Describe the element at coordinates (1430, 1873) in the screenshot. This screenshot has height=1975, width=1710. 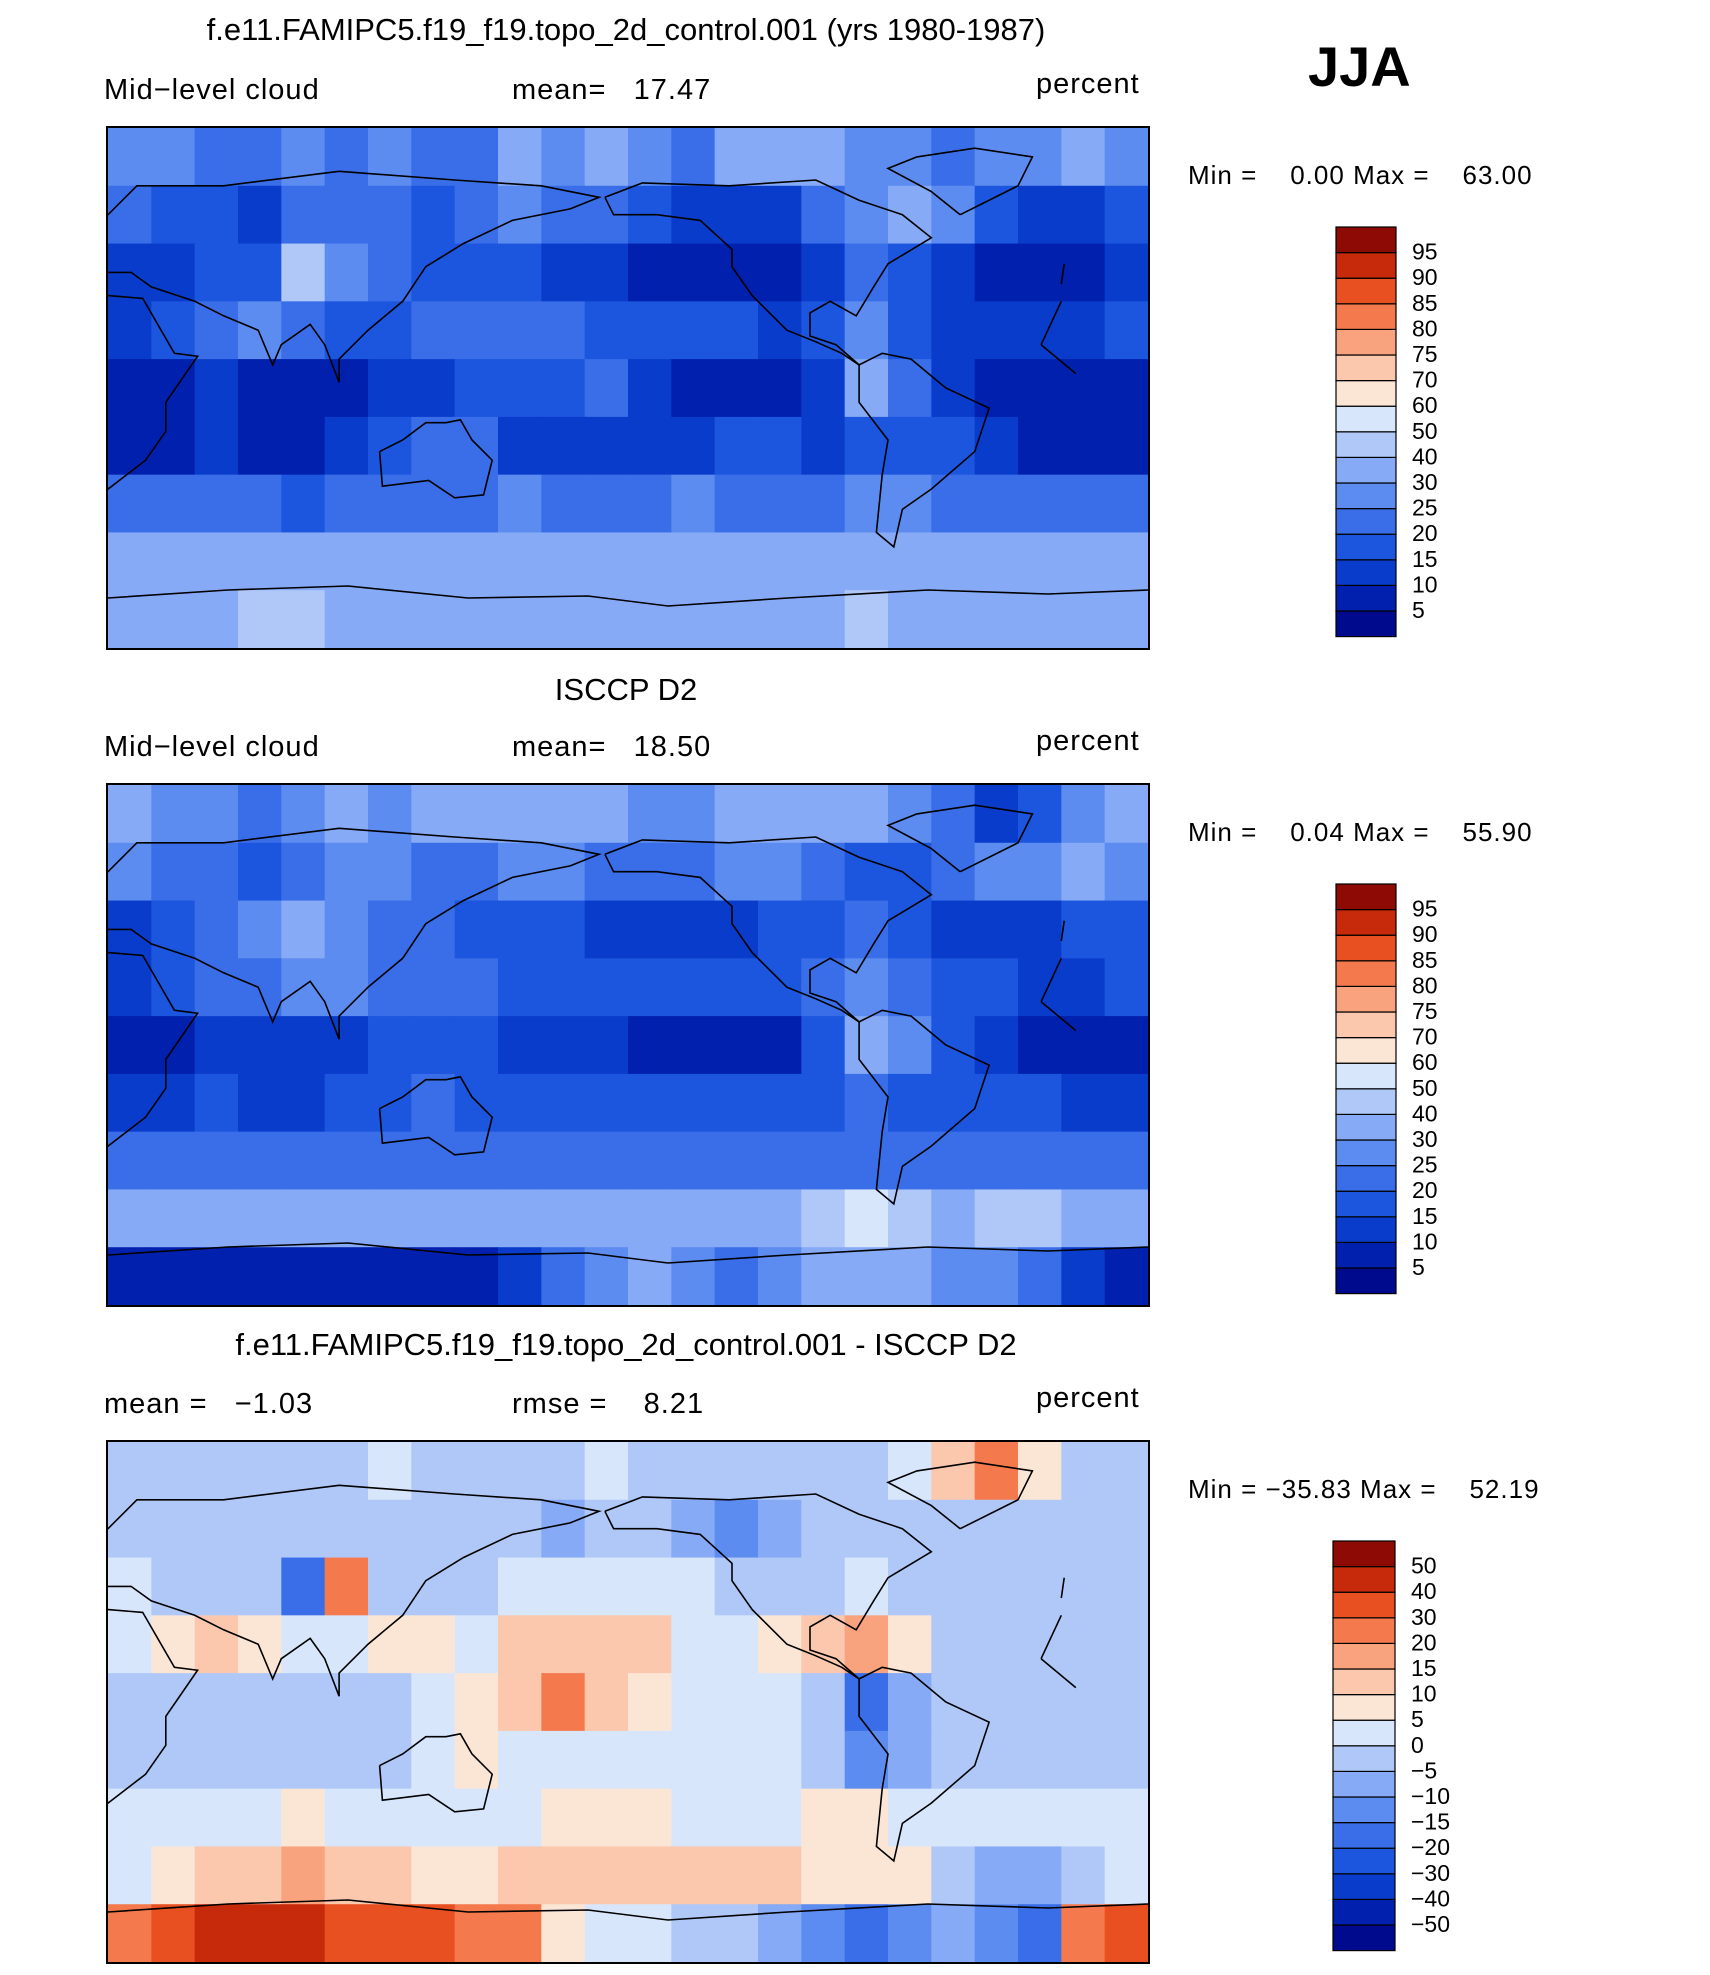
I see `colorbar-tick-label: −30` at that location.